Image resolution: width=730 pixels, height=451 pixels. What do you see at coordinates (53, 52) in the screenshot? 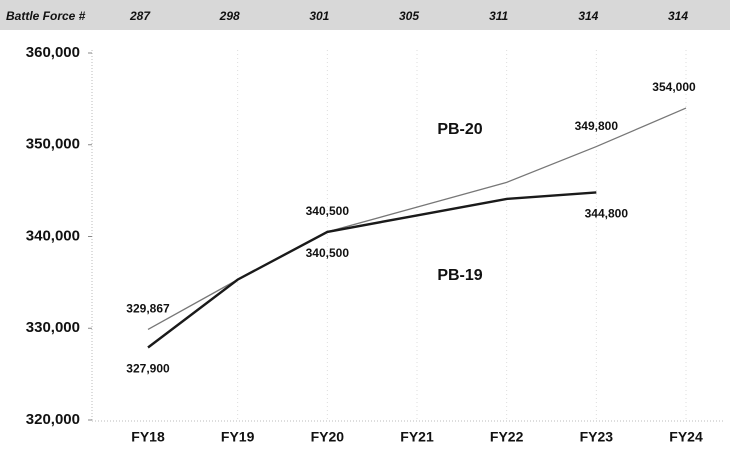
I see `y-tick-label: 360,000` at bounding box center [53, 52].